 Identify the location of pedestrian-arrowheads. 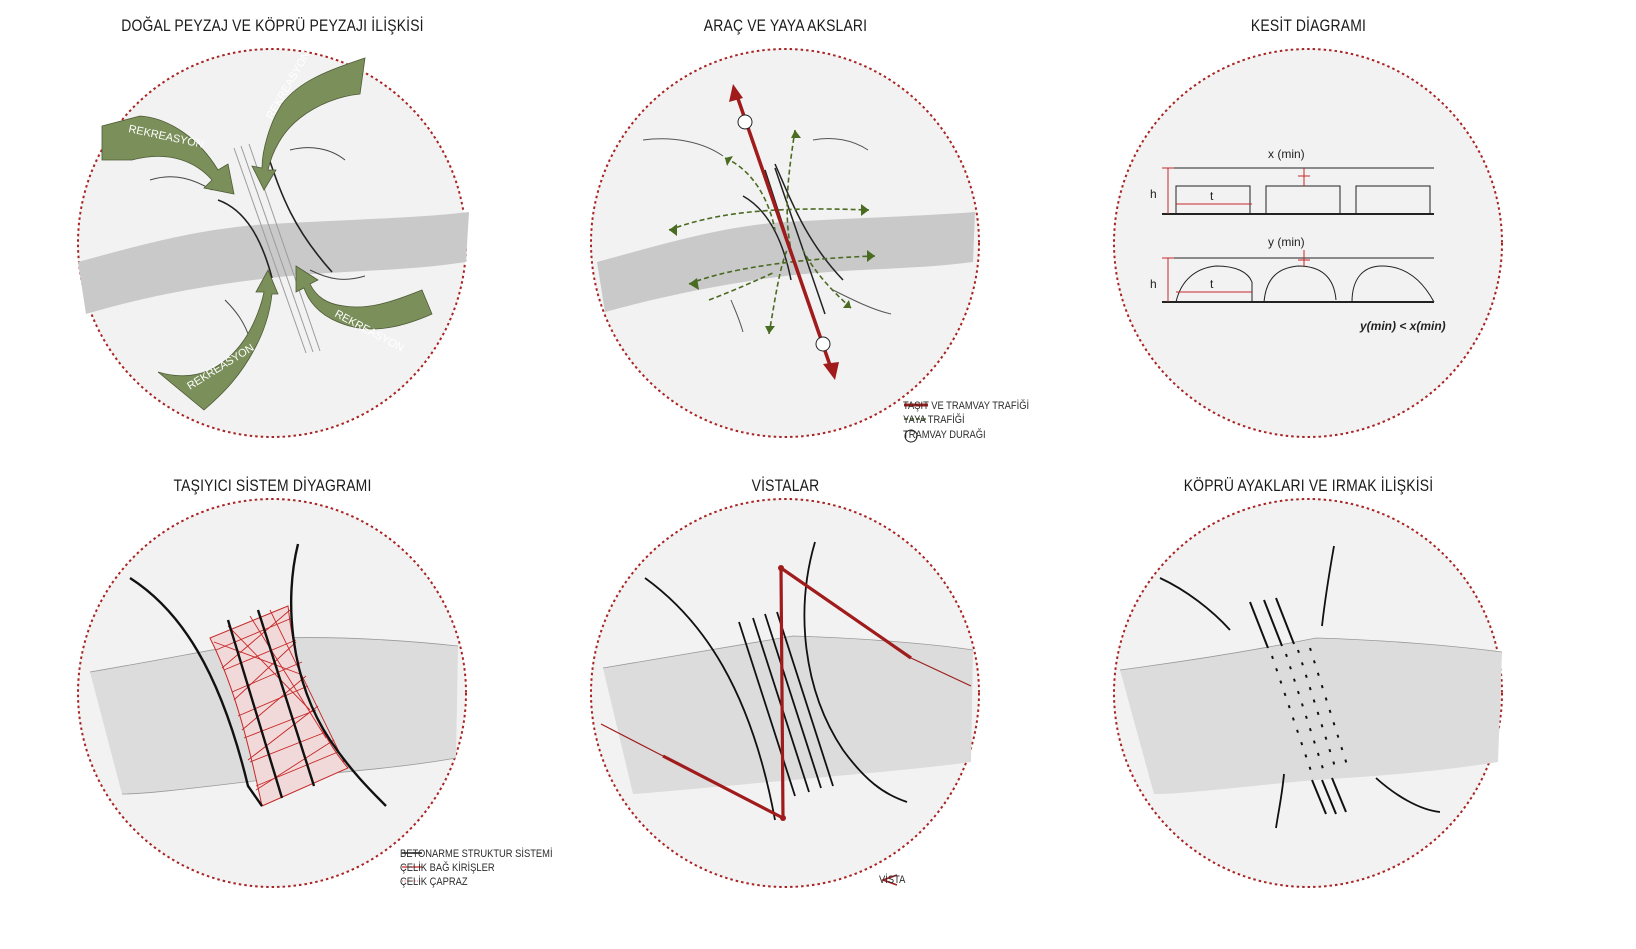
(772, 232).